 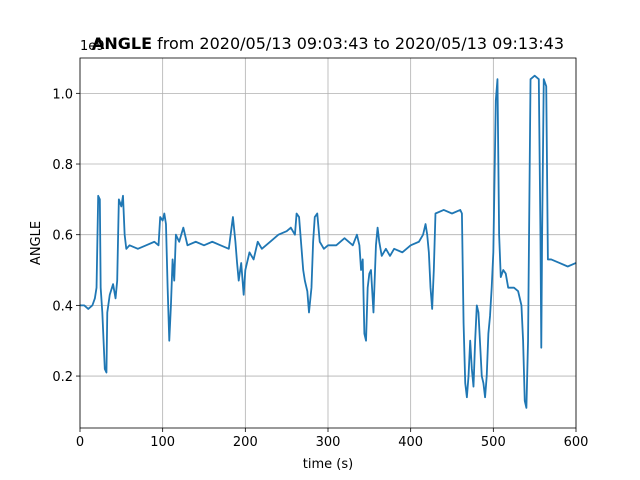 I want to click on y-tick-label: 0.6, so click(x=62, y=236).